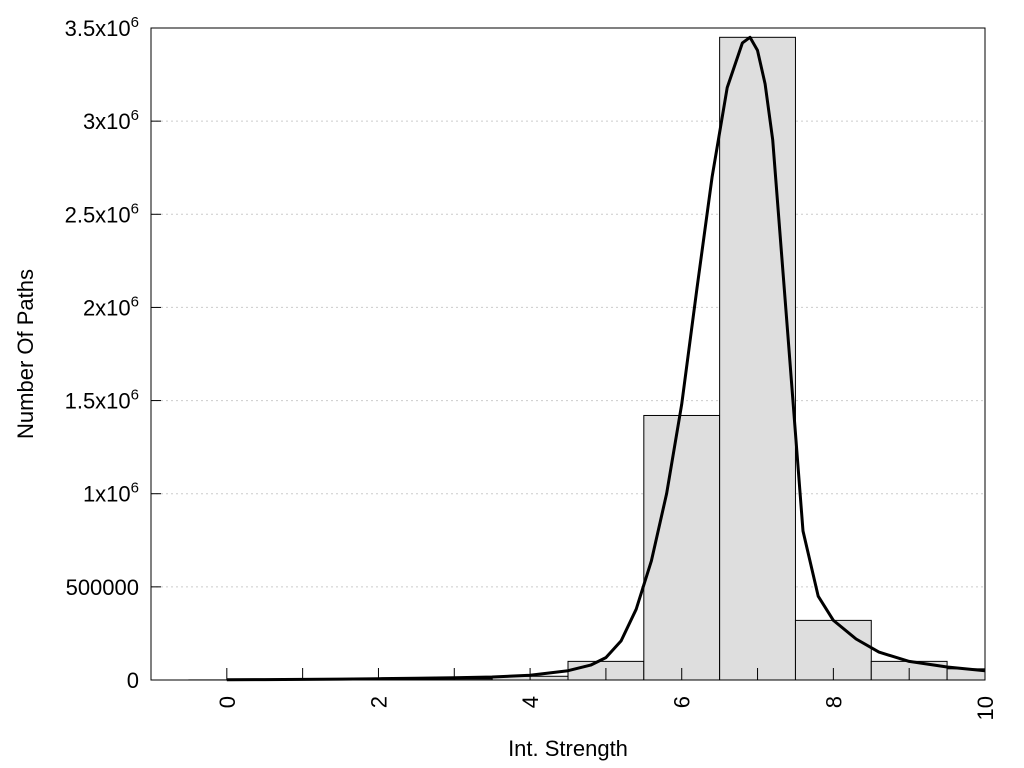 This screenshot has height=768, width=1024. What do you see at coordinates (606, 674) in the screenshot?
I see `x-axis-ticks` at bounding box center [606, 674].